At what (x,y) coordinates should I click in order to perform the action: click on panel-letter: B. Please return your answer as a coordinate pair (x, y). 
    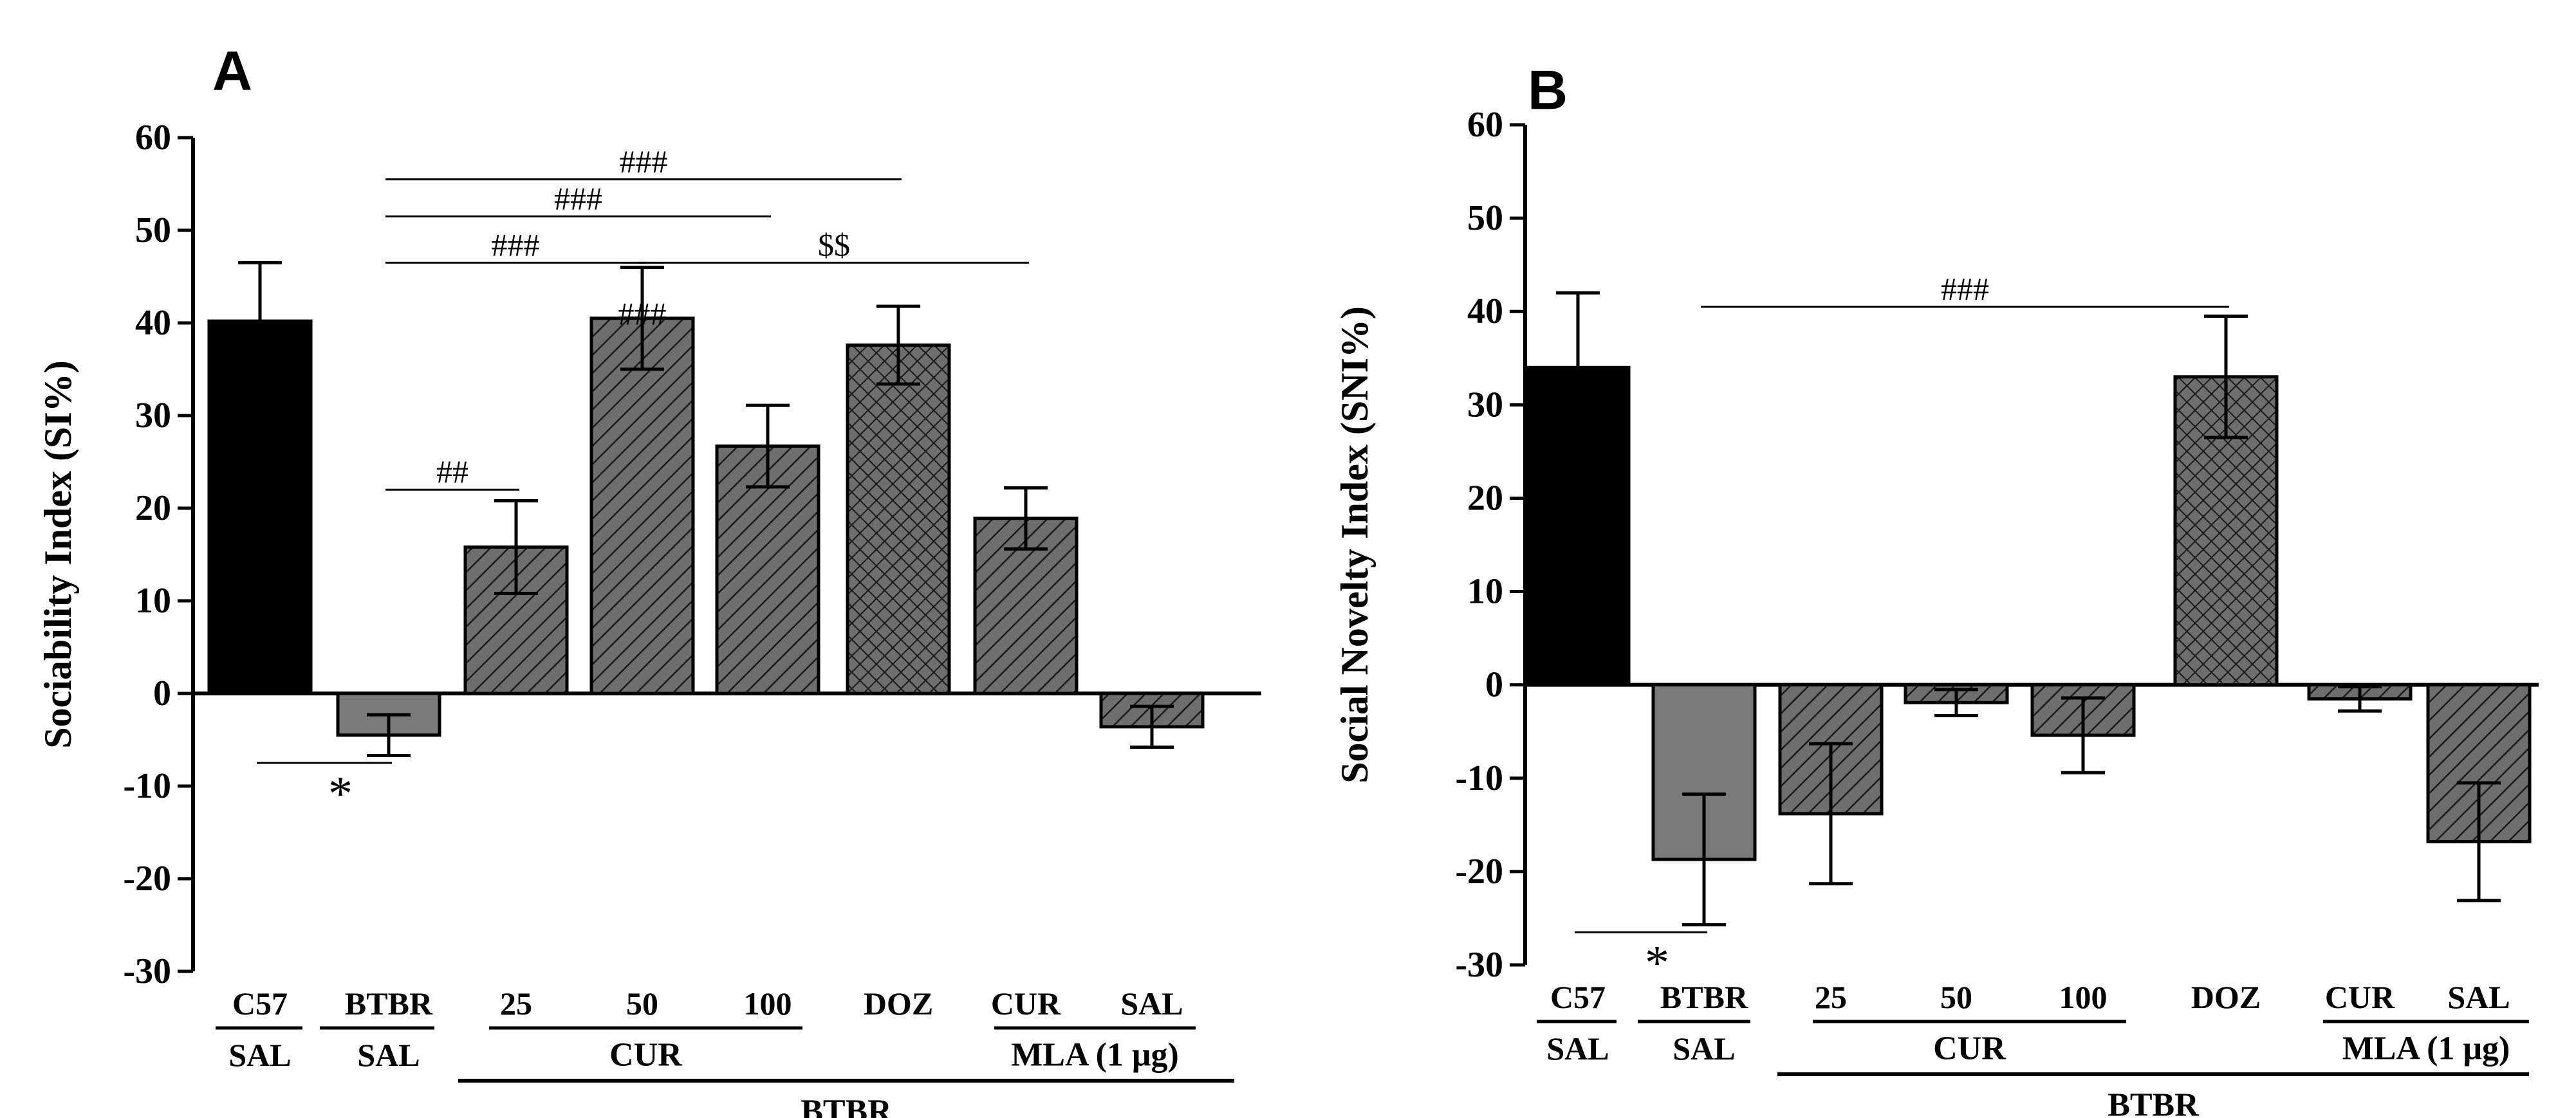
    Looking at the image, I should click on (1548, 91).